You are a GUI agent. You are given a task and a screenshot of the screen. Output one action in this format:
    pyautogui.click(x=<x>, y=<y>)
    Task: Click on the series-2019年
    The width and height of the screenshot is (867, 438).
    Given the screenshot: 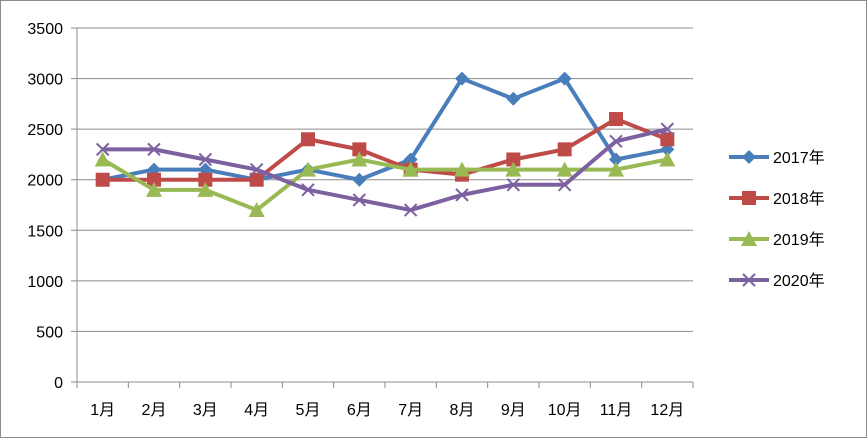 What is the action you would take?
    pyautogui.click(x=385, y=184)
    